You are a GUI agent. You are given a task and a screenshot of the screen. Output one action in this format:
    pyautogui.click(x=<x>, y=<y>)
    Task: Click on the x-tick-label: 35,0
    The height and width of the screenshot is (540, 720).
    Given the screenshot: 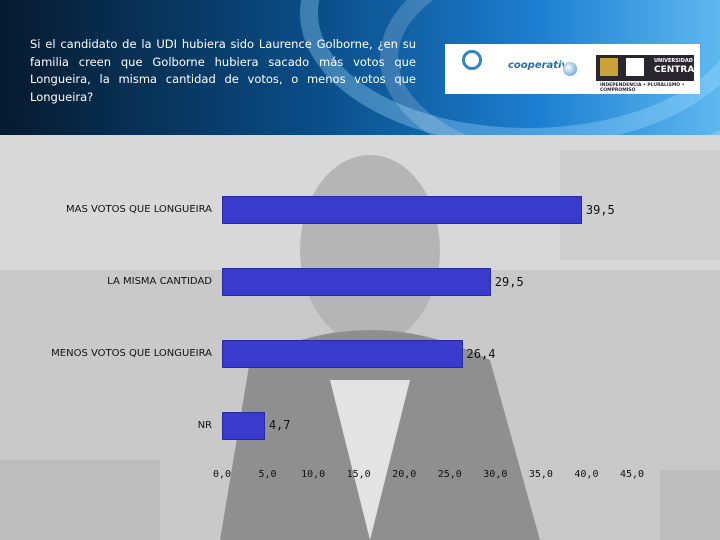 What is the action you would take?
    pyautogui.click(x=541, y=474)
    